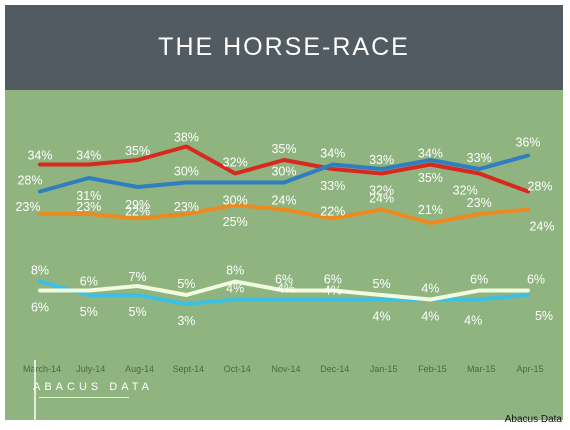 The height and width of the screenshot is (430, 570). Describe the element at coordinates (533, 419) in the screenshot. I see `source-note: Abacus Data` at that location.